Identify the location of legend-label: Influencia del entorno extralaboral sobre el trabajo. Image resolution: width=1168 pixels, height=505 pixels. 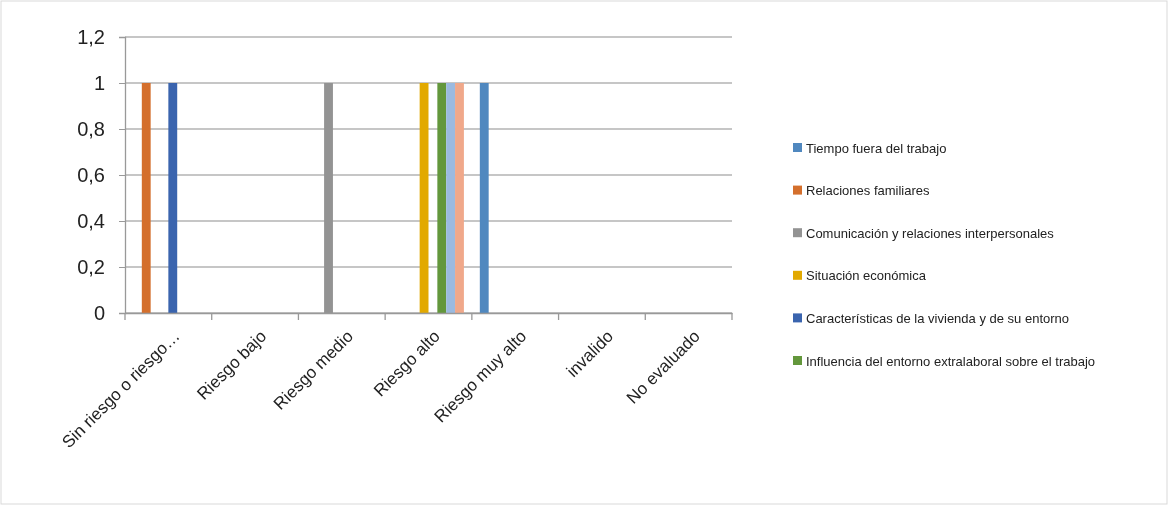
(951, 361).